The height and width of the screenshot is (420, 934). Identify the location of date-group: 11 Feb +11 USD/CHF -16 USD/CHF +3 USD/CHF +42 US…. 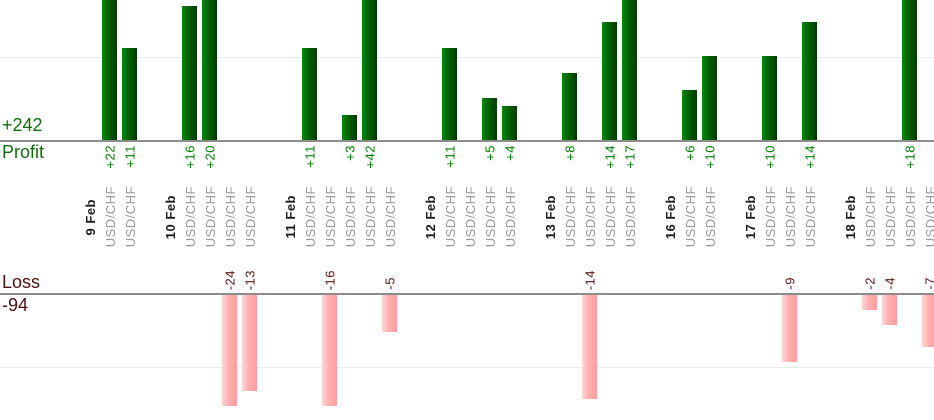
(340, 210).